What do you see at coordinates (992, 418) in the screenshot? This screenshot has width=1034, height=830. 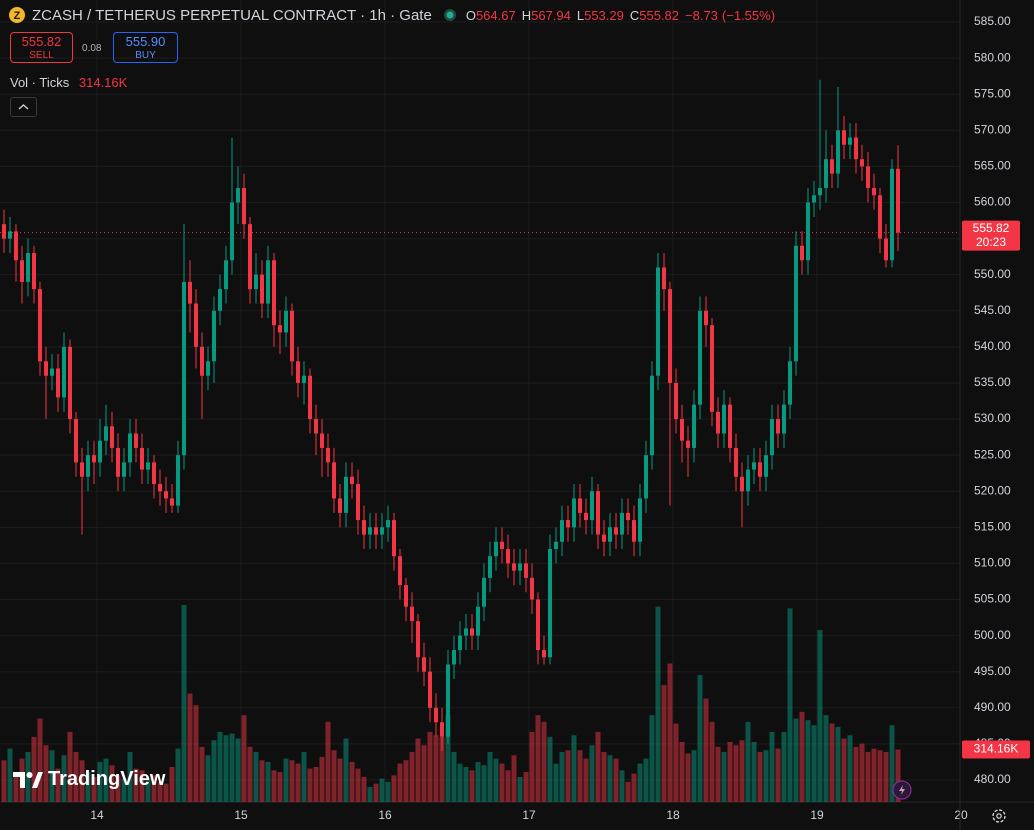 I see `y-tick-label: 530.00` at bounding box center [992, 418].